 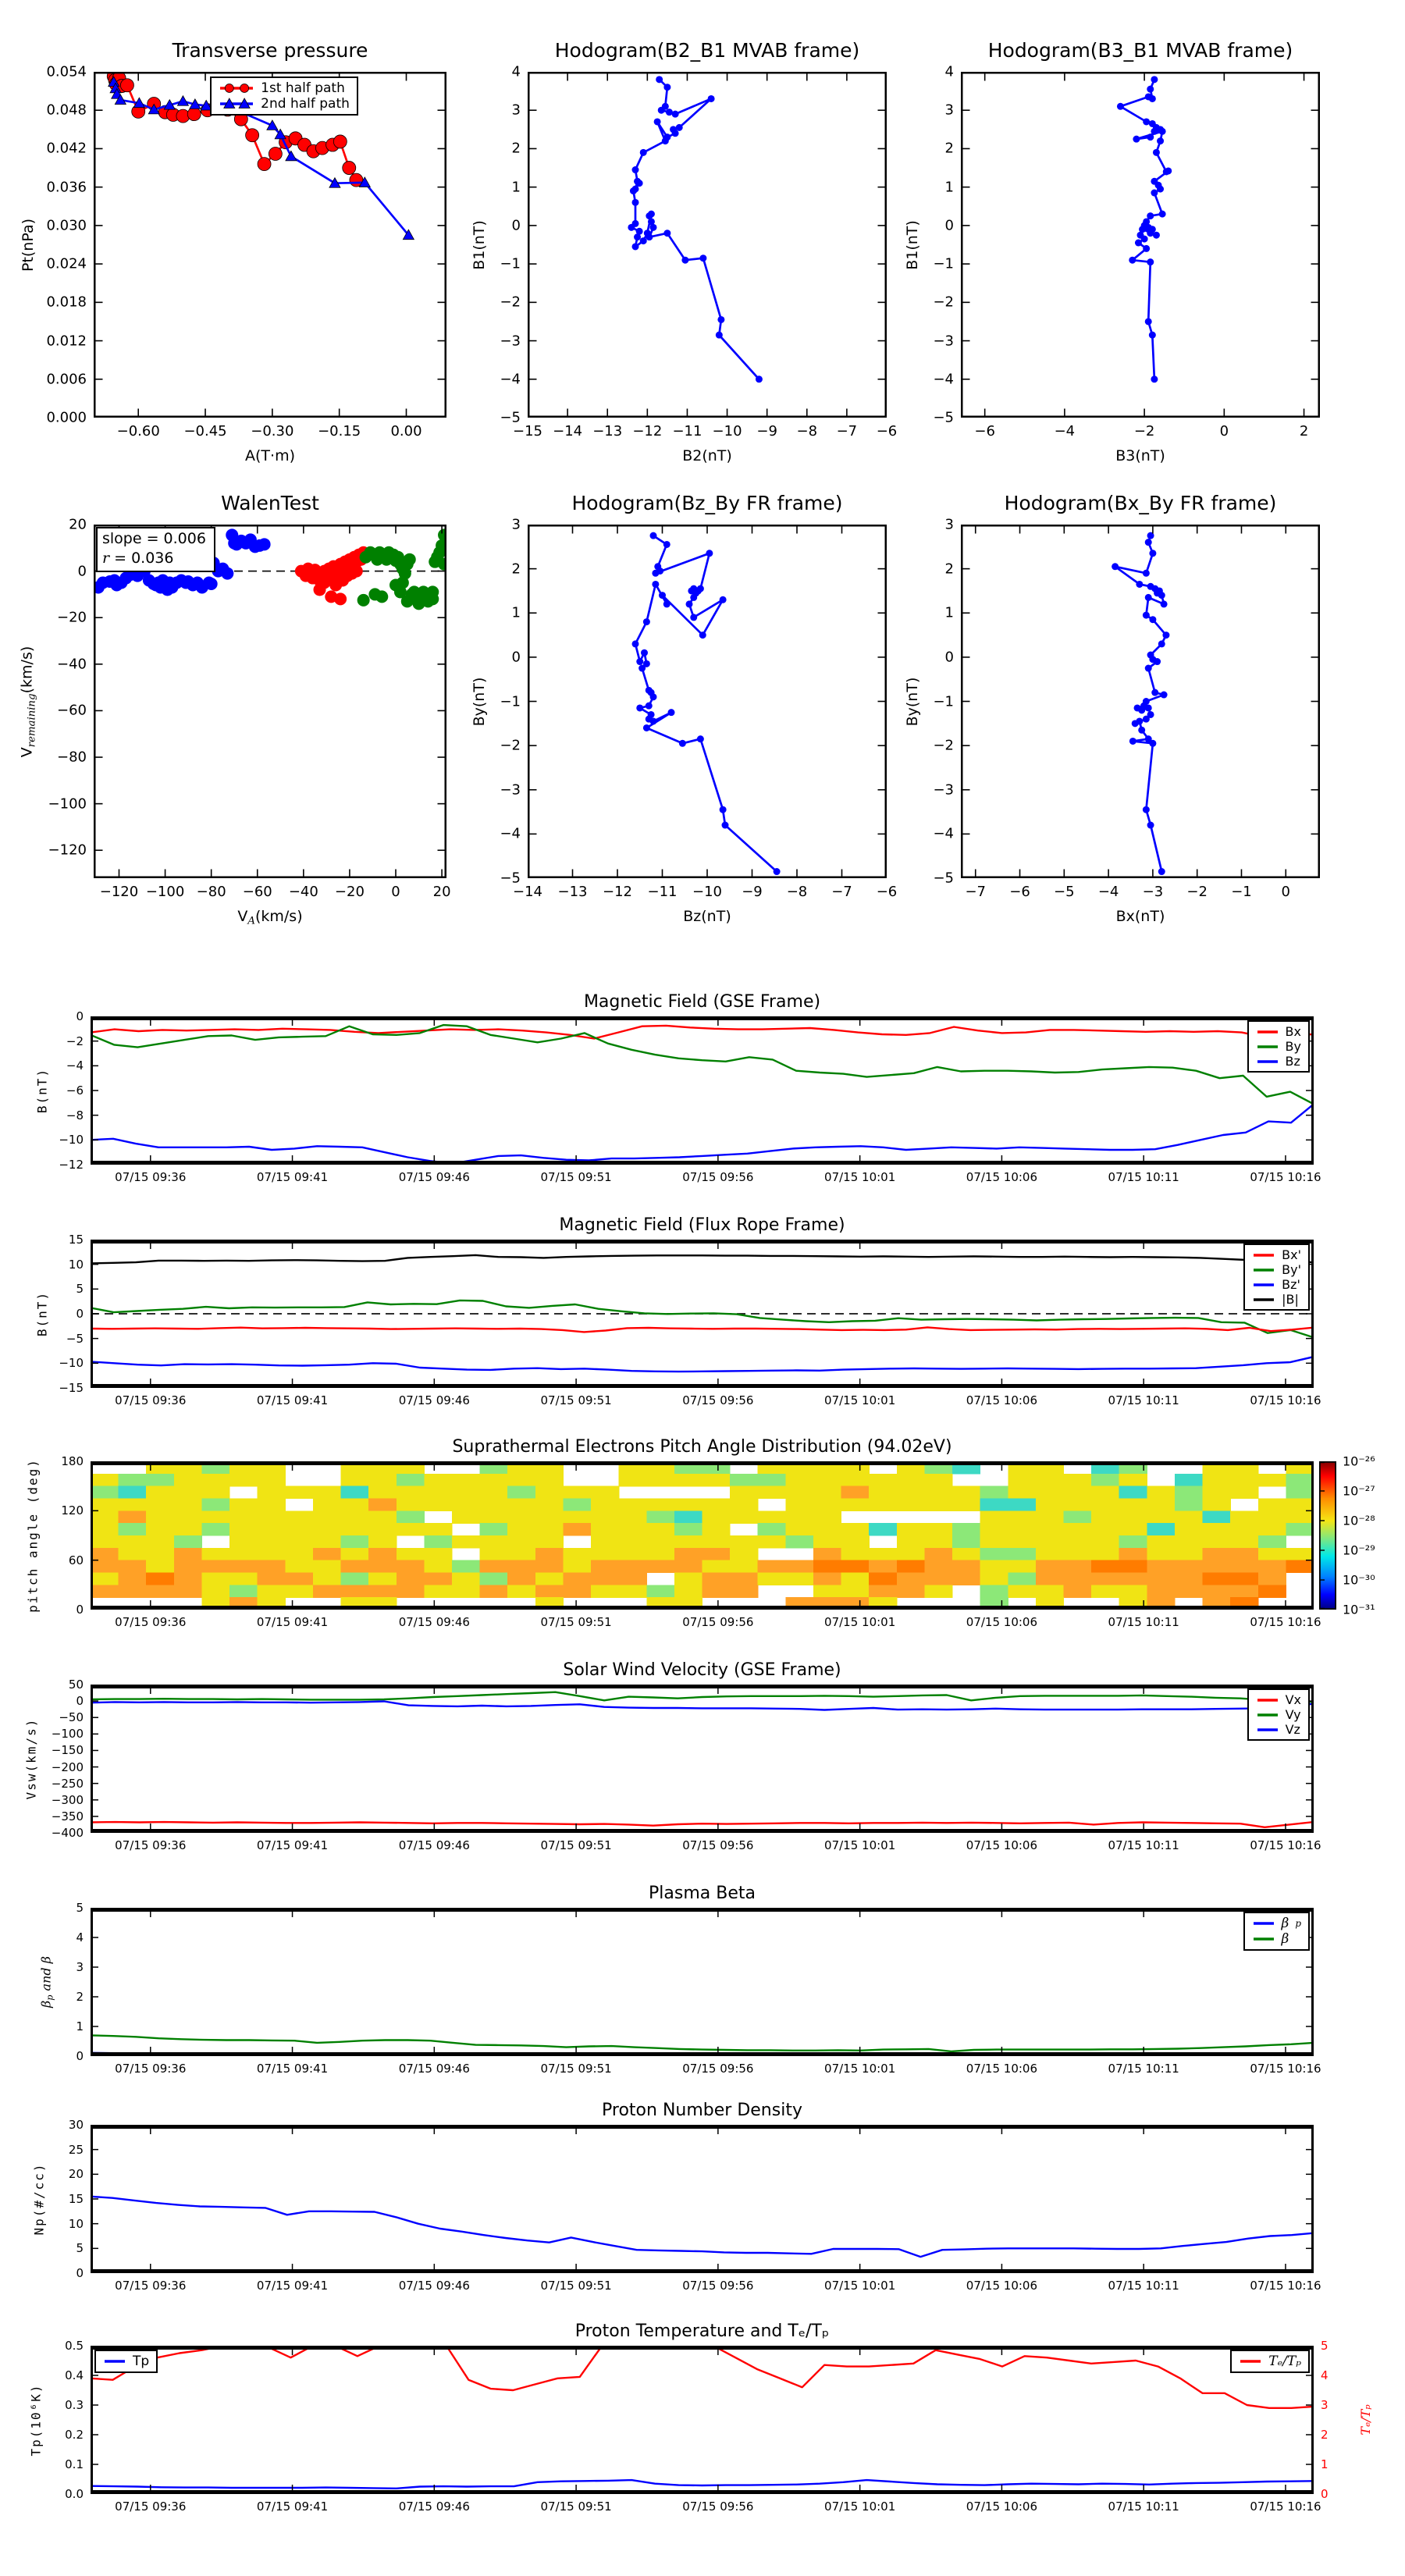 What do you see at coordinates (707, 916) in the screenshot?
I see `x-axis-label: Bz(nT)` at bounding box center [707, 916].